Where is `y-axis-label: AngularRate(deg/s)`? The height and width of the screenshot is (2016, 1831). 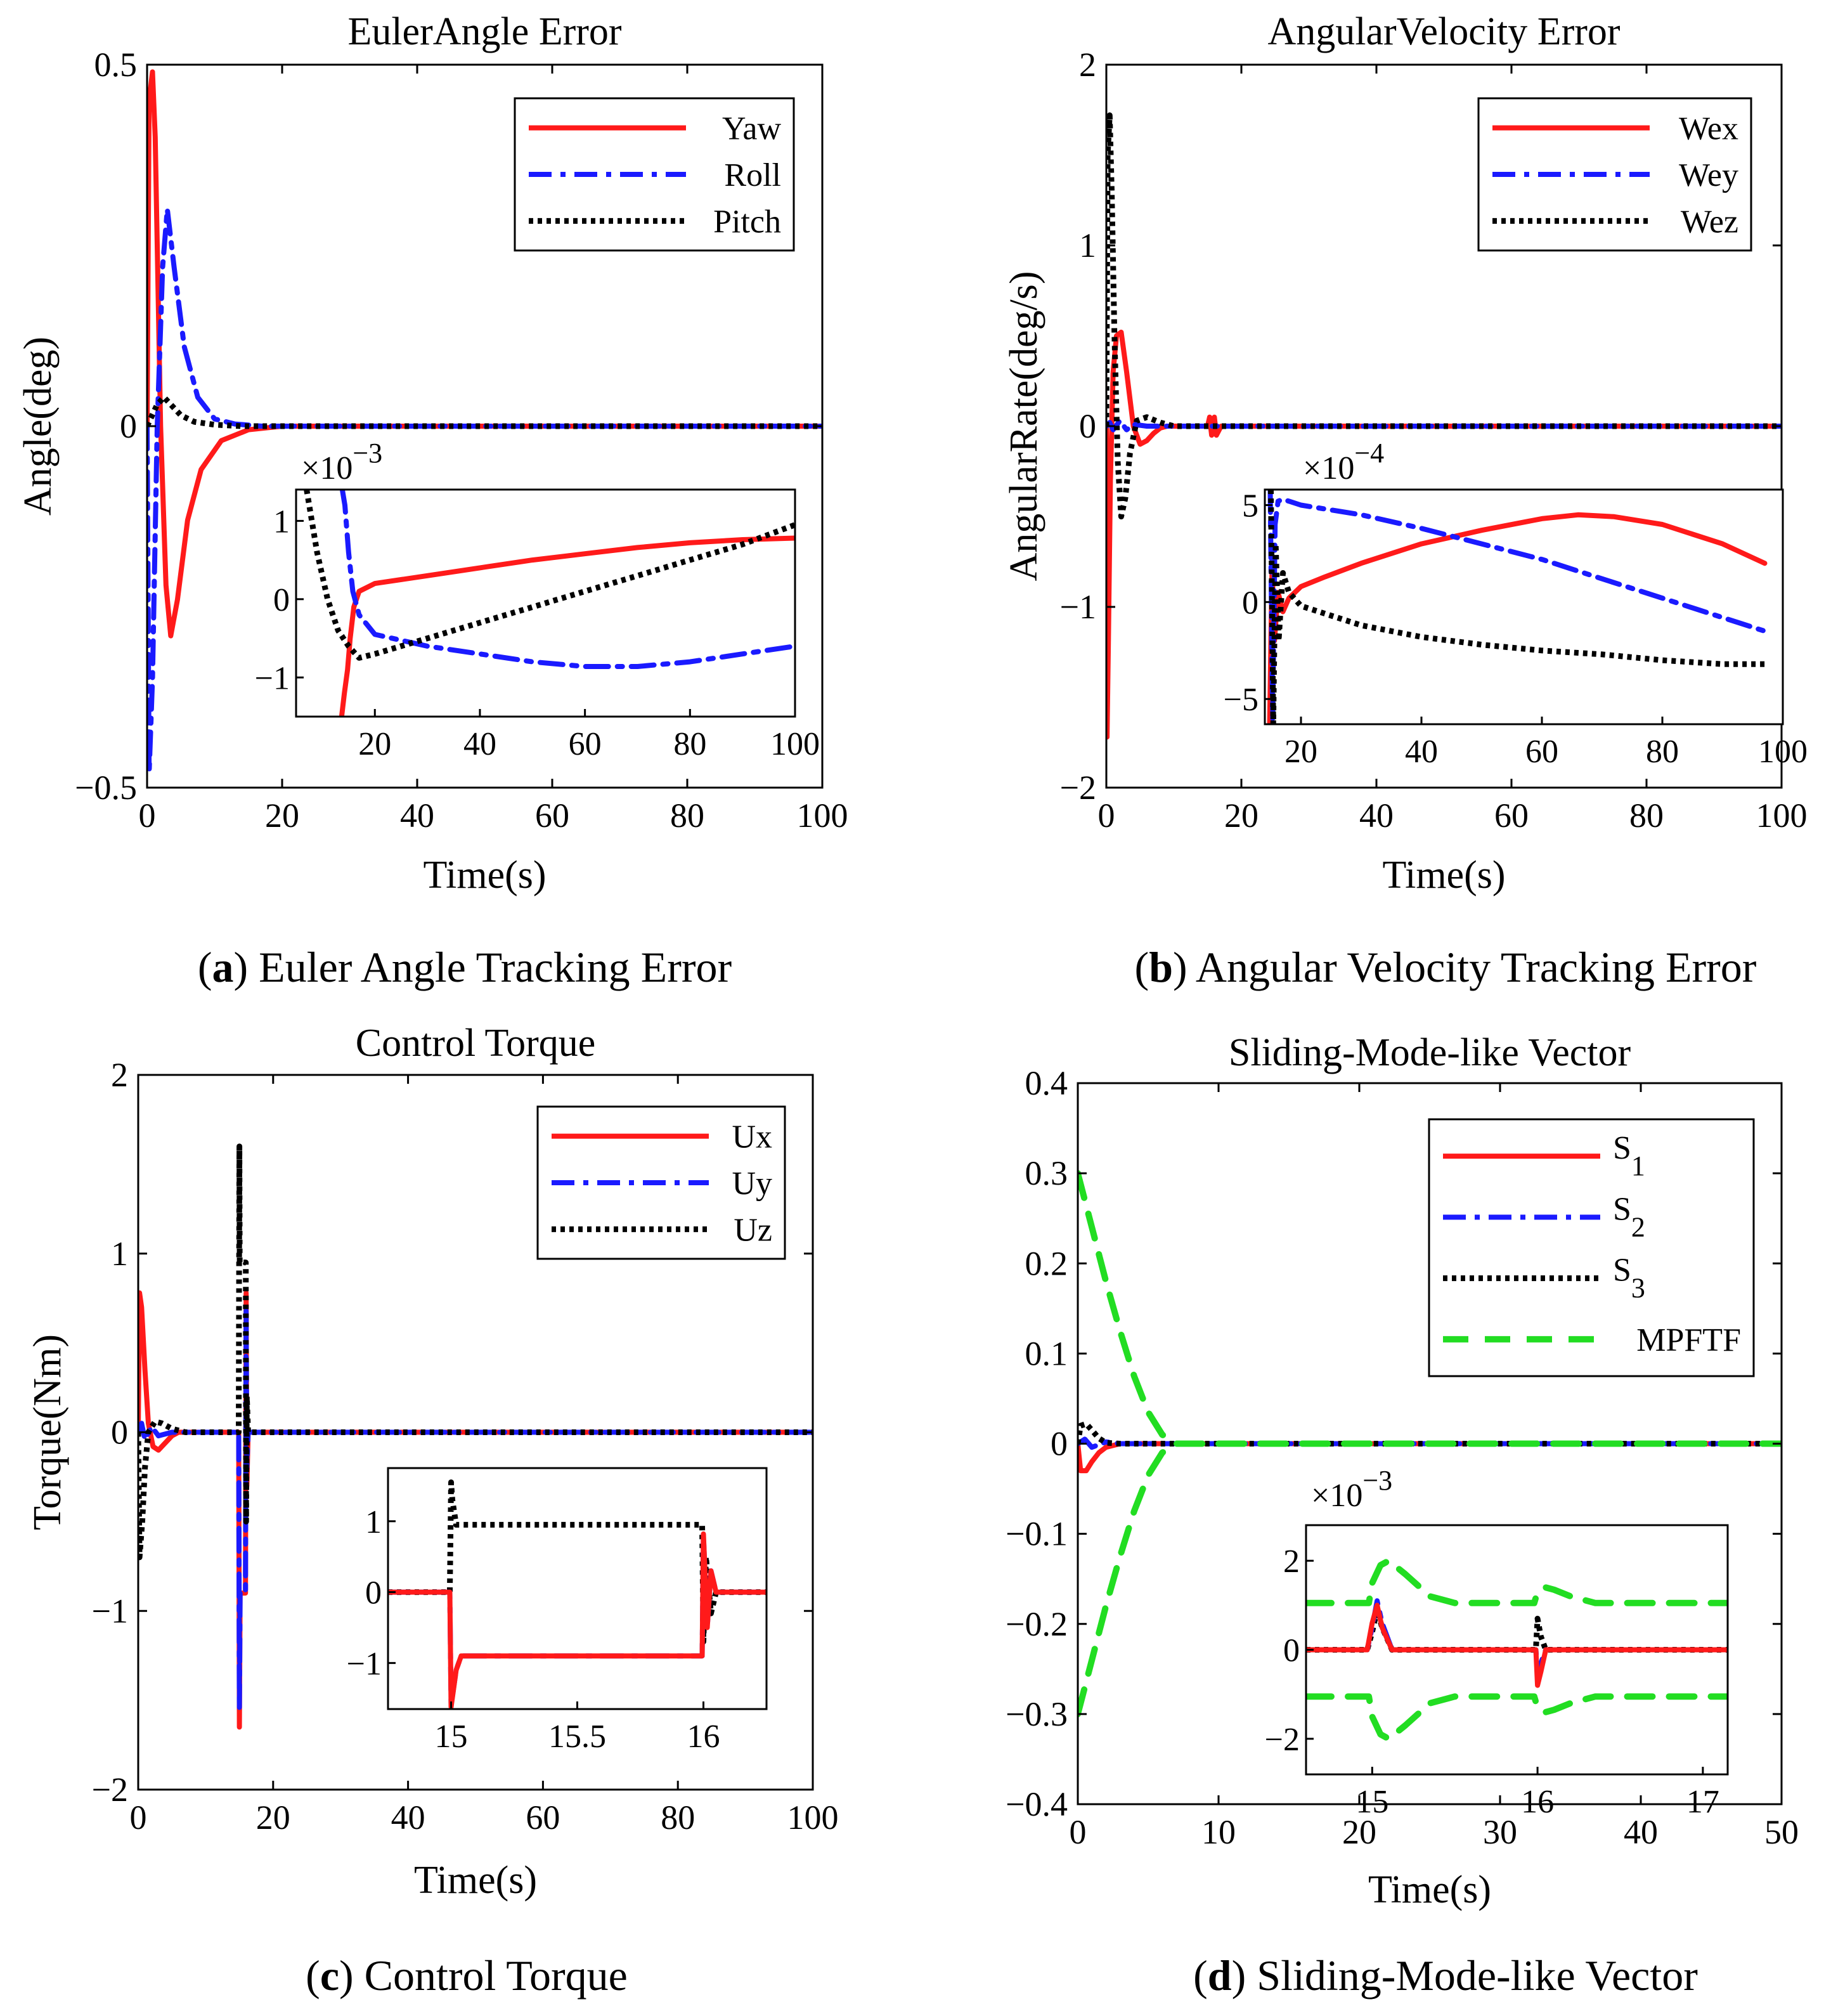 y-axis-label: AngularRate(deg/s) is located at coordinates (1023, 427).